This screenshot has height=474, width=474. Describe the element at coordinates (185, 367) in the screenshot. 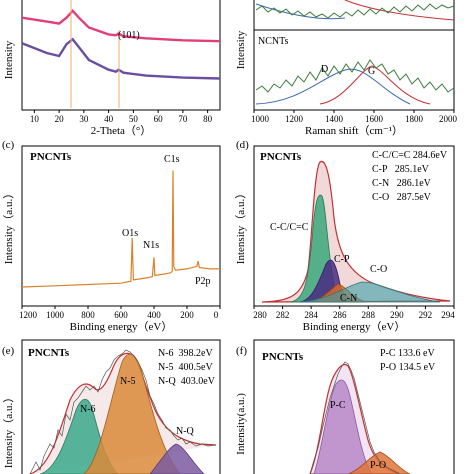

I see `panel-e-legend-2: N-5 400.5eV` at that location.